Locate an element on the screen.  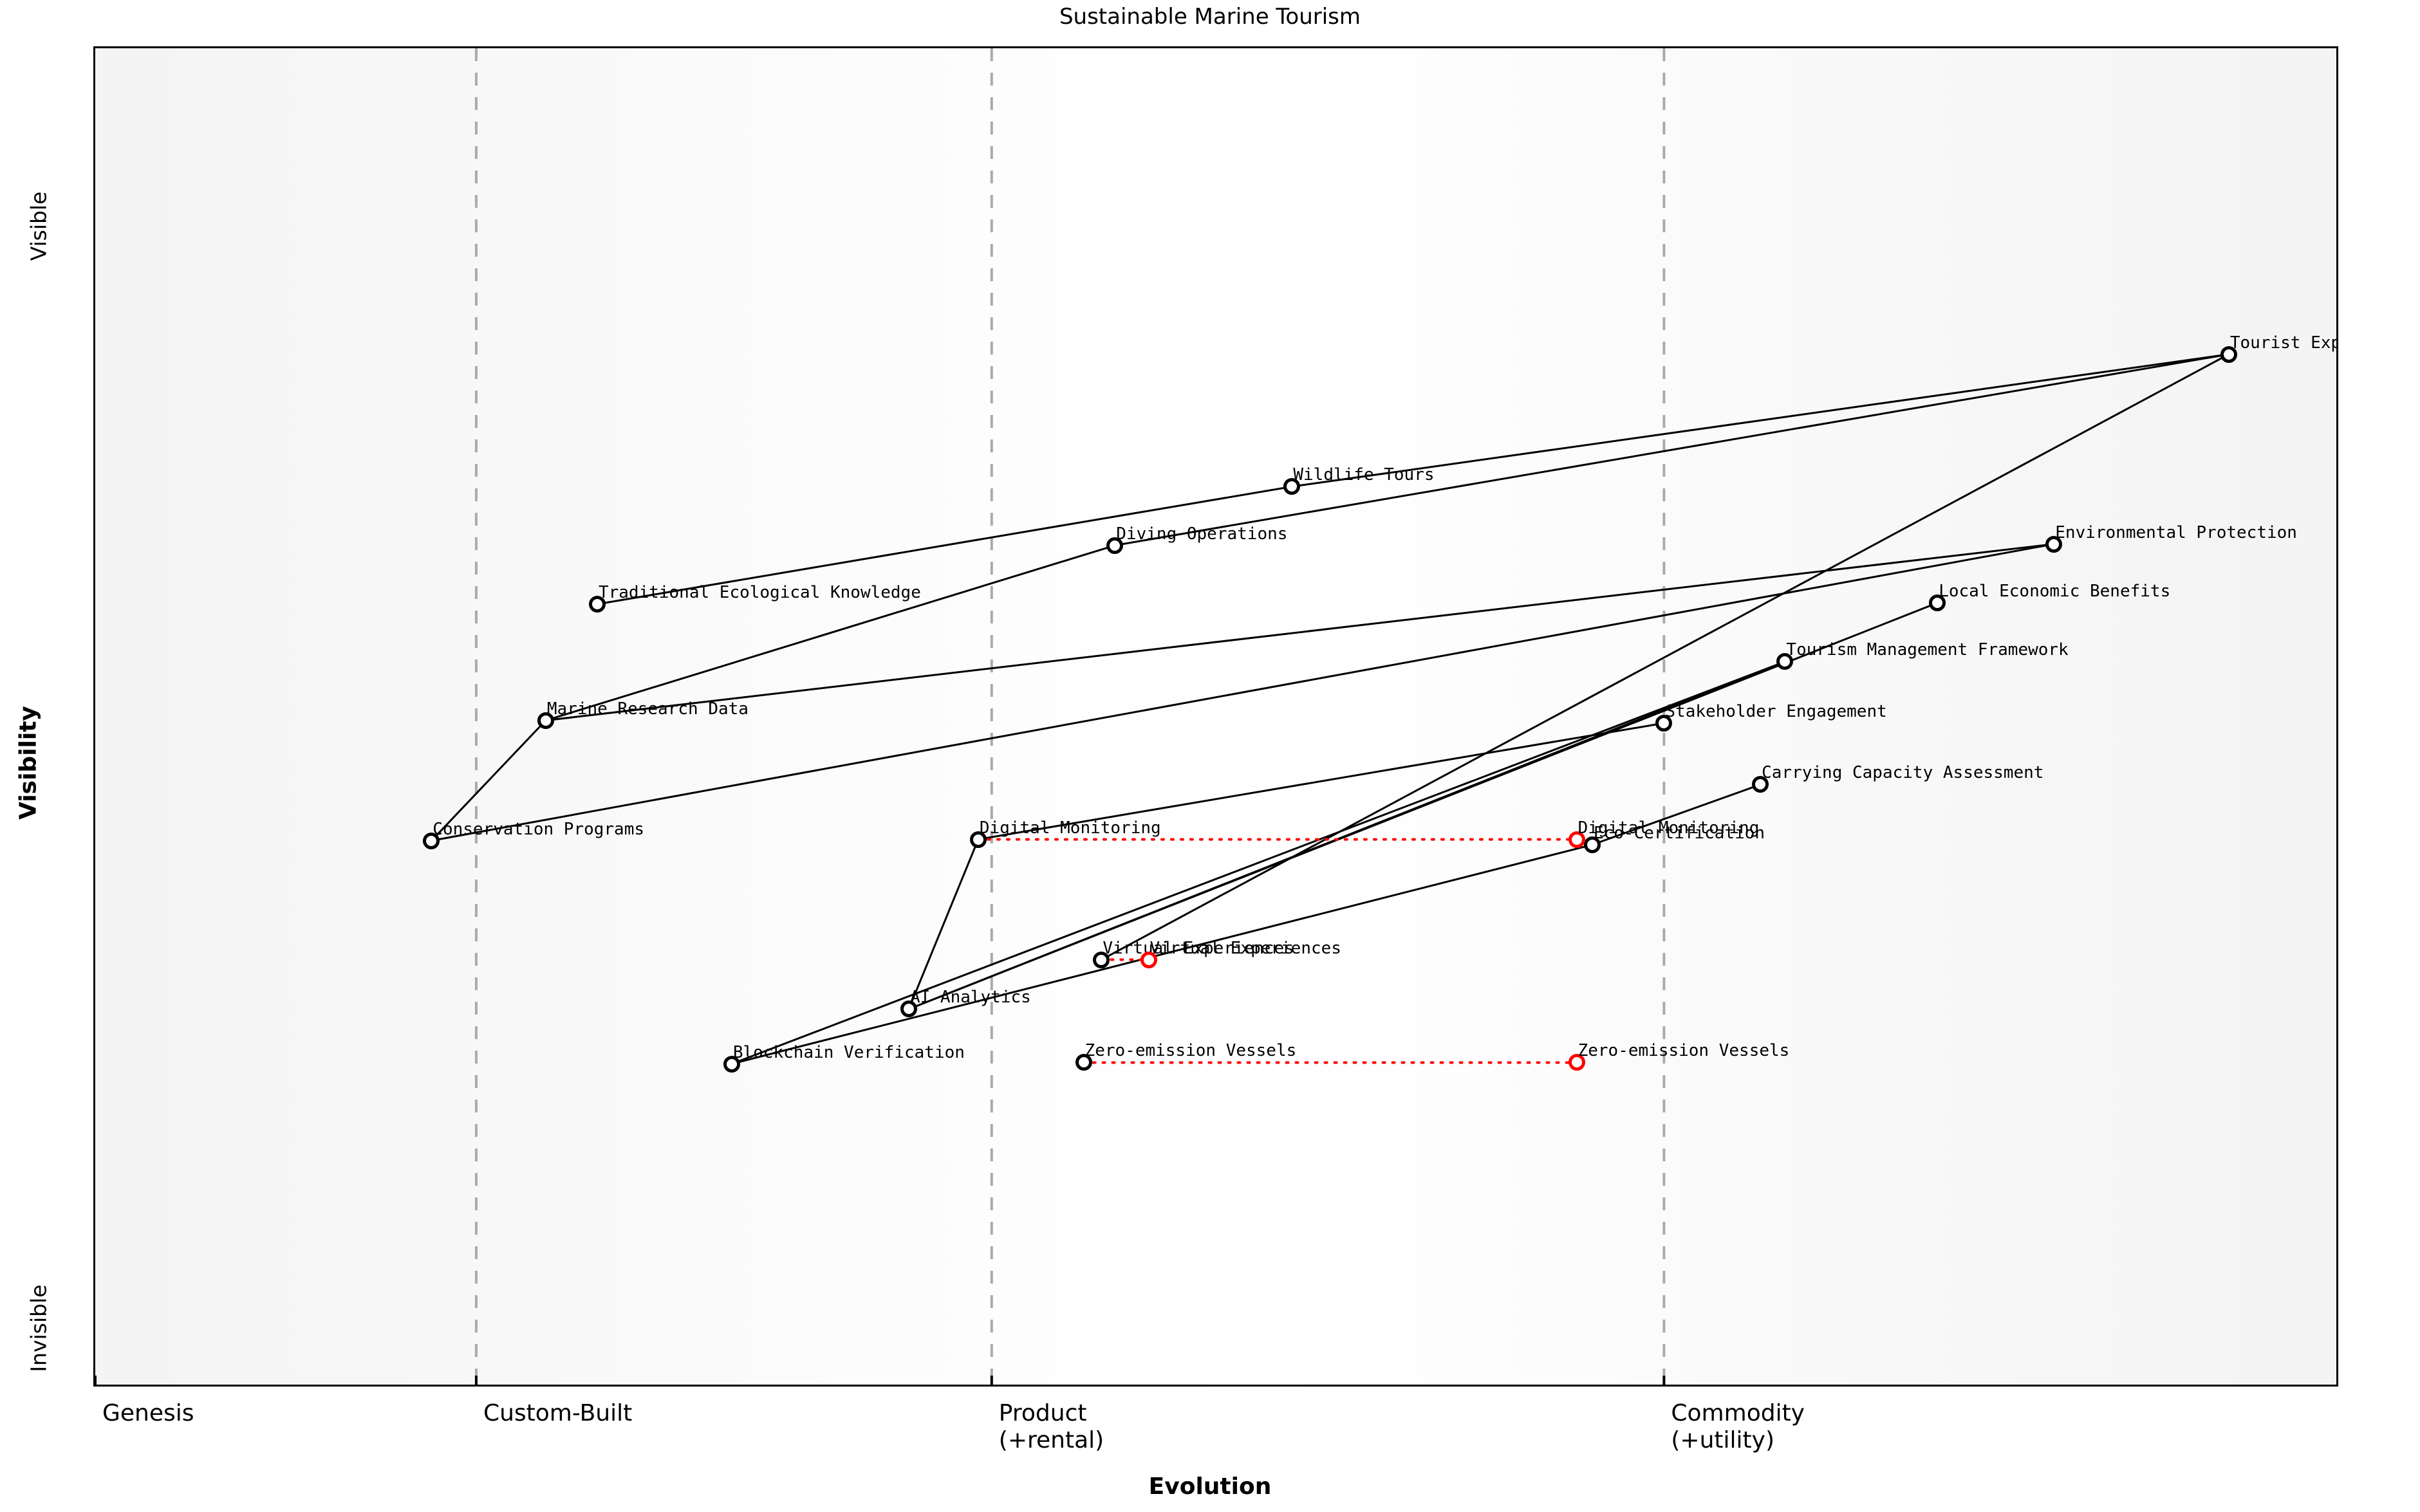
map-node-label: Blockchain Verification is located at coordinates (848, 1052).